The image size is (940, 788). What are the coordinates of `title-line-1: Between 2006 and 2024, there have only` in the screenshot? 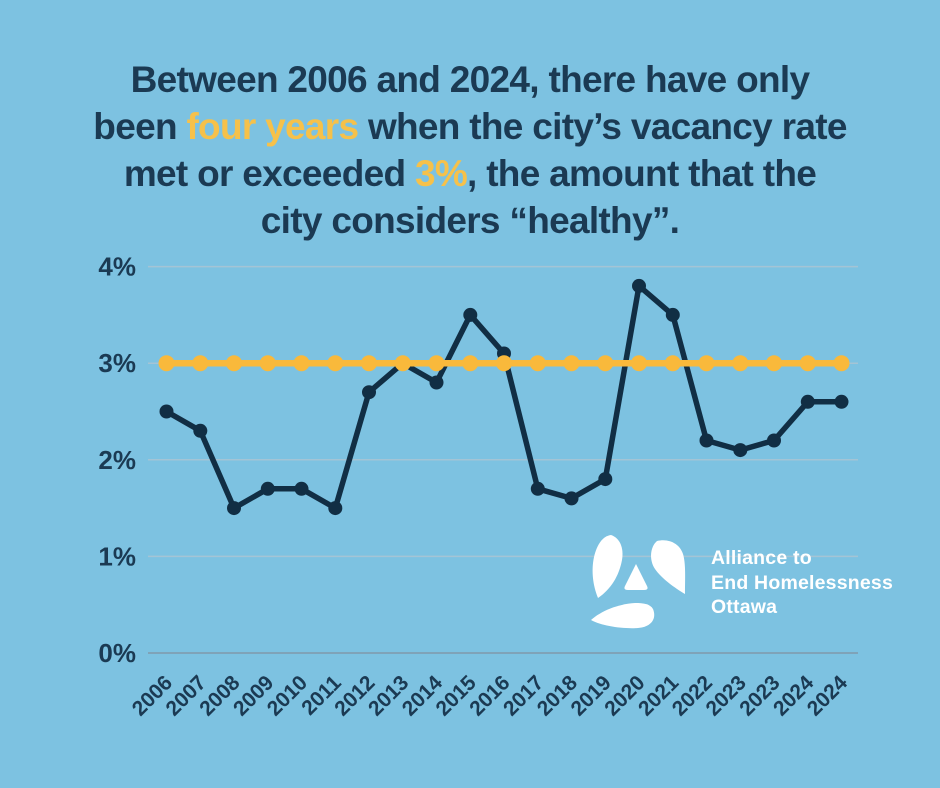 It's located at (470, 79).